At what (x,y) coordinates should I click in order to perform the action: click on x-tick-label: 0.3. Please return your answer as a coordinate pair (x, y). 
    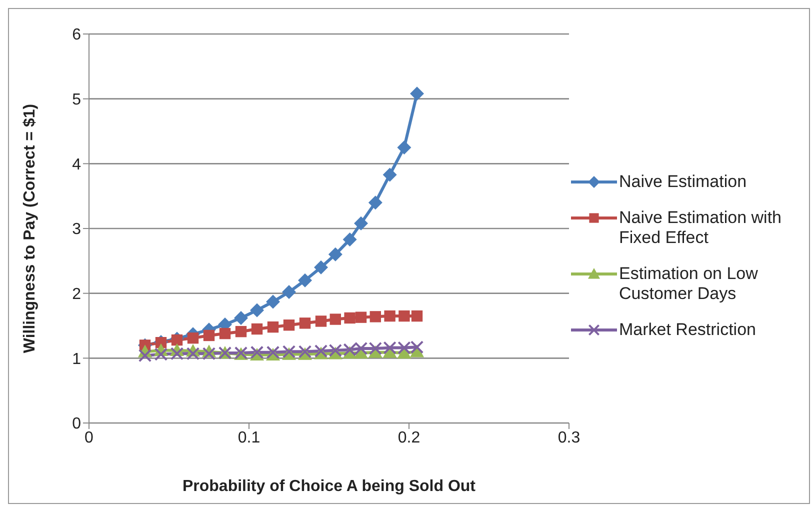
    Looking at the image, I should click on (569, 437).